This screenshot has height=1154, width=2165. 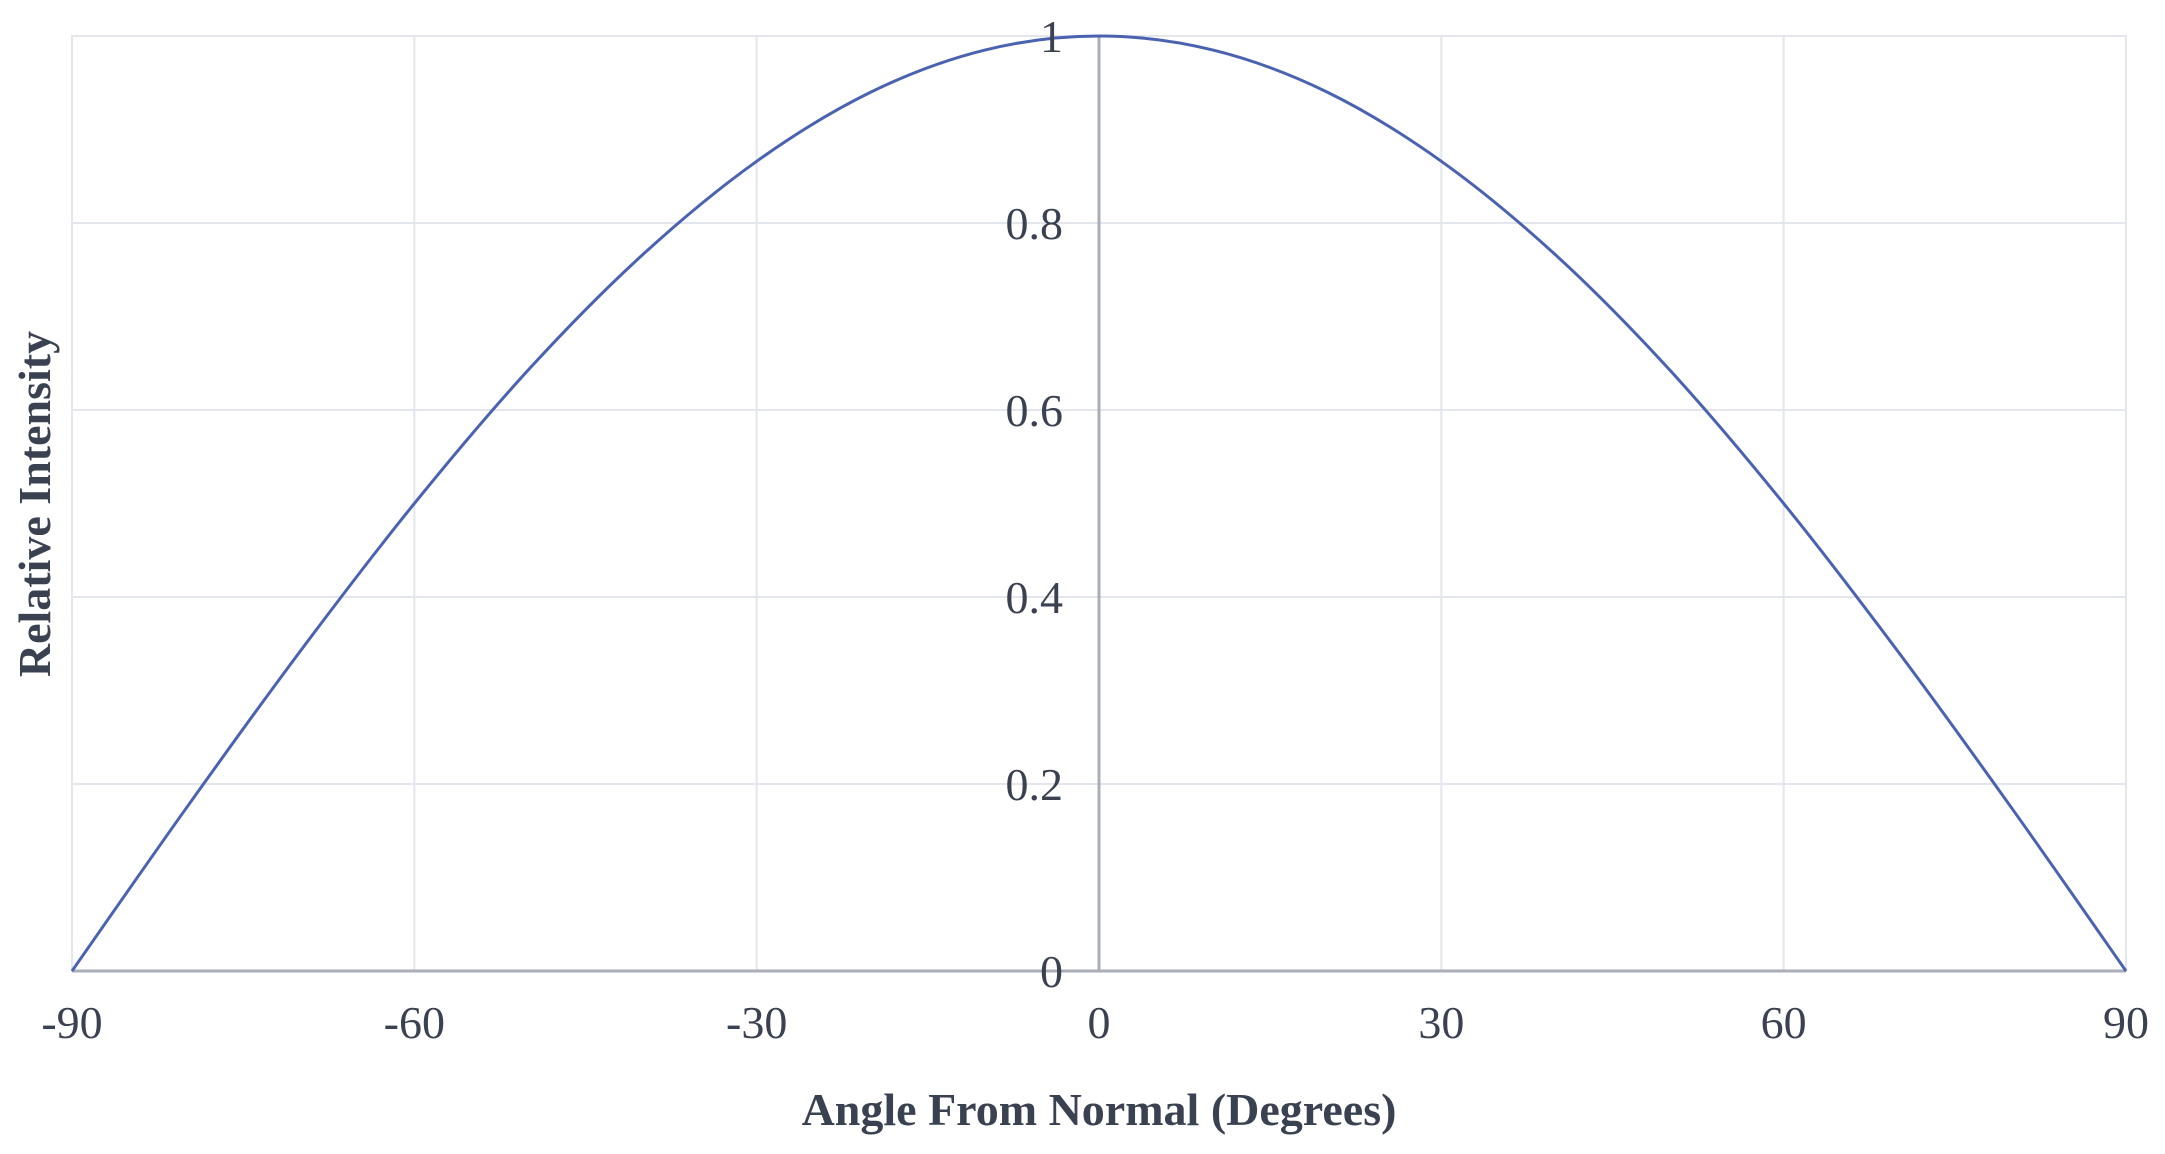 I want to click on y-tick-label: 0.4, so click(x=1035, y=597).